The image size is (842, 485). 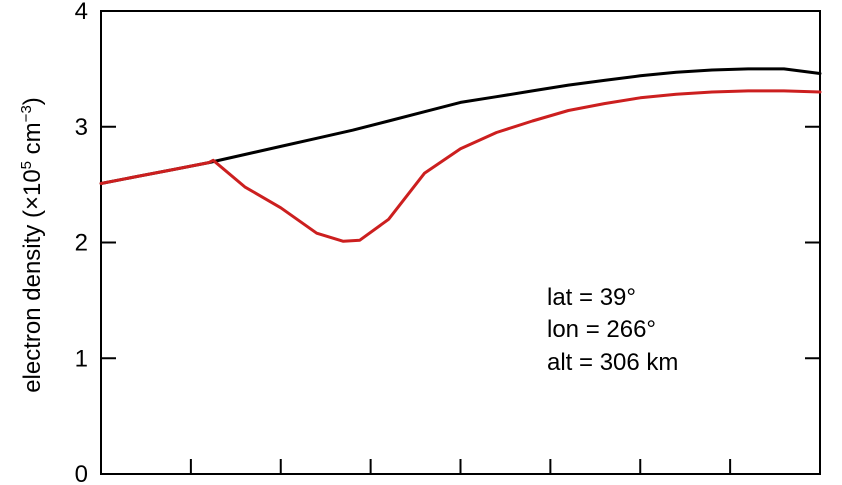 I want to click on y-axis-tick-labels: 0 1 2 3 4, so click(x=81, y=242).